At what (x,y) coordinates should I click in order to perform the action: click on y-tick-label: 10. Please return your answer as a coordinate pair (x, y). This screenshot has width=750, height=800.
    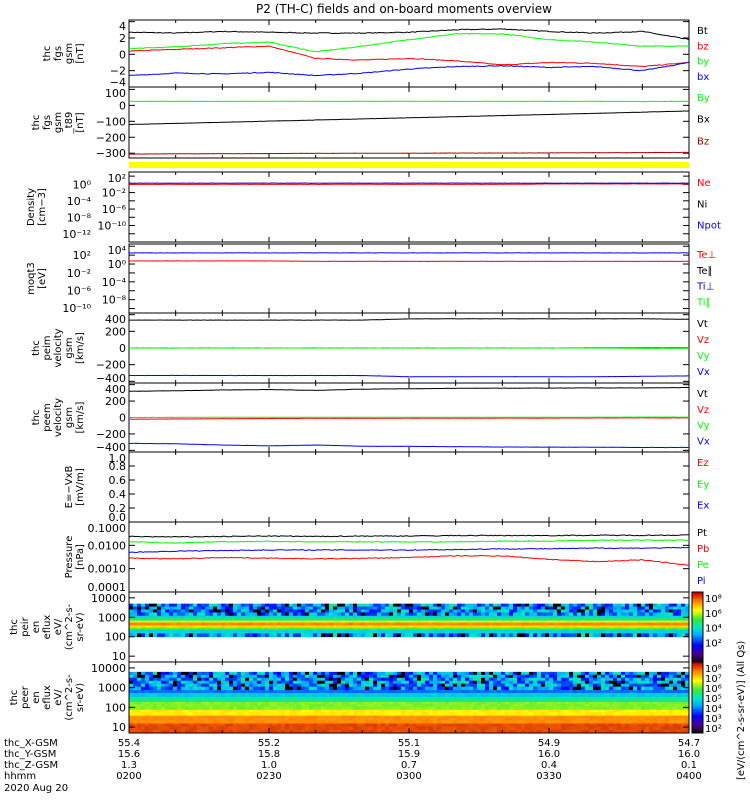
    Looking at the image, I should click on (119, 656).